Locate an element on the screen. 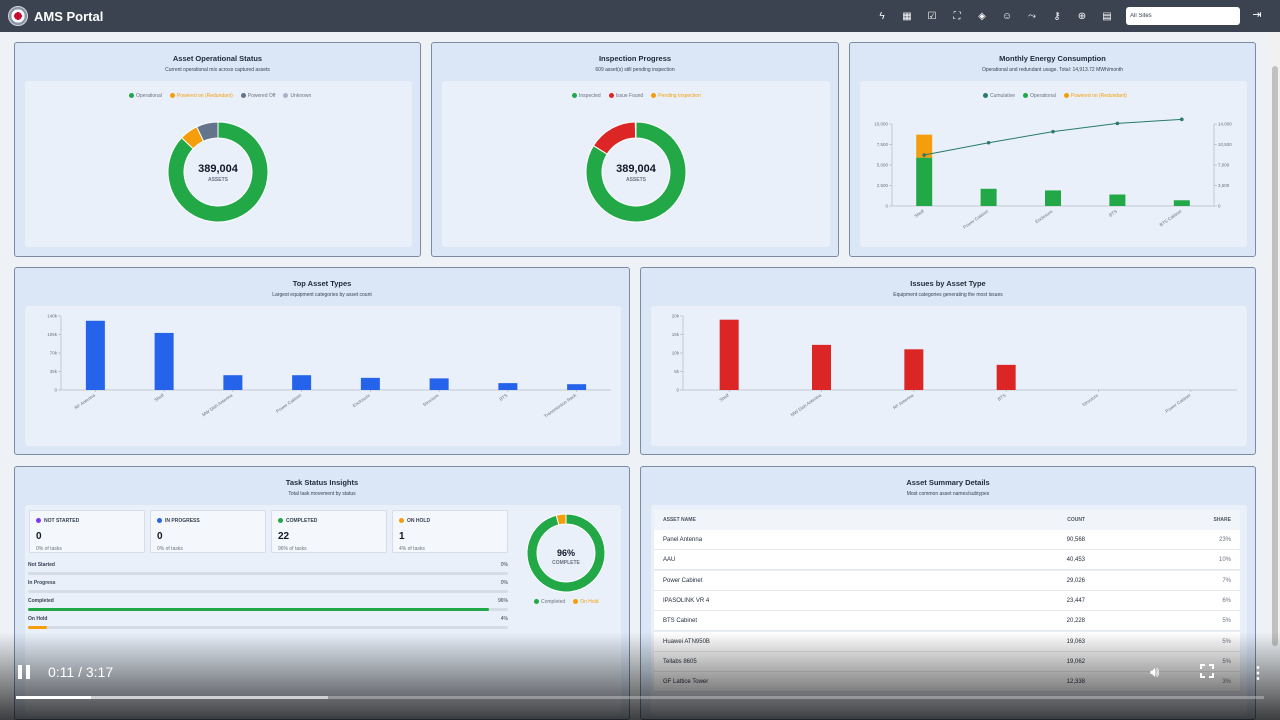 The width and height of the screenshot is (1280, 720). card-title: Asset Operational Status is located at coordinates (217, 58).